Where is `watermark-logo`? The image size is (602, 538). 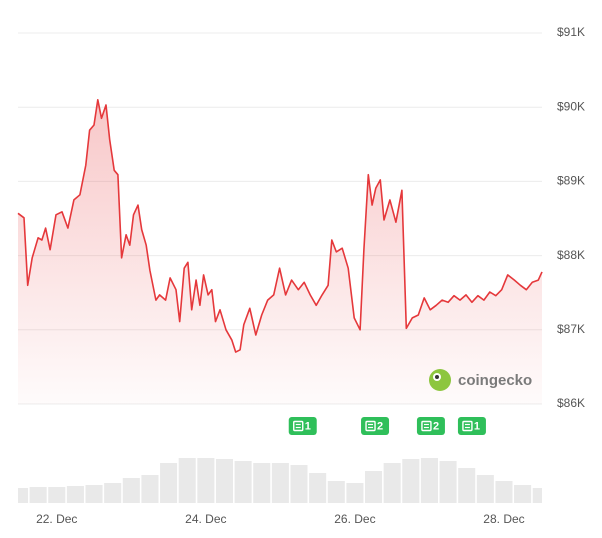
watermark-logo is located at coordinates (440, 380).